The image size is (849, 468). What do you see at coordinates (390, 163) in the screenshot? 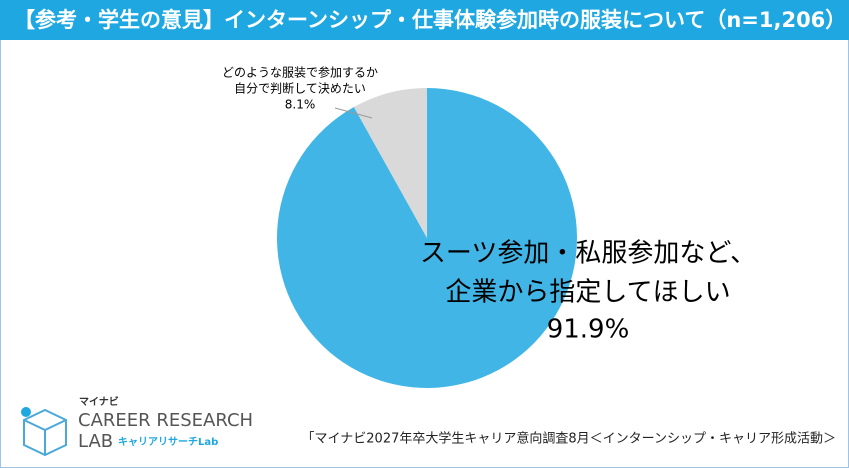
I see `pie-slice` at bounding box center [390, 163].